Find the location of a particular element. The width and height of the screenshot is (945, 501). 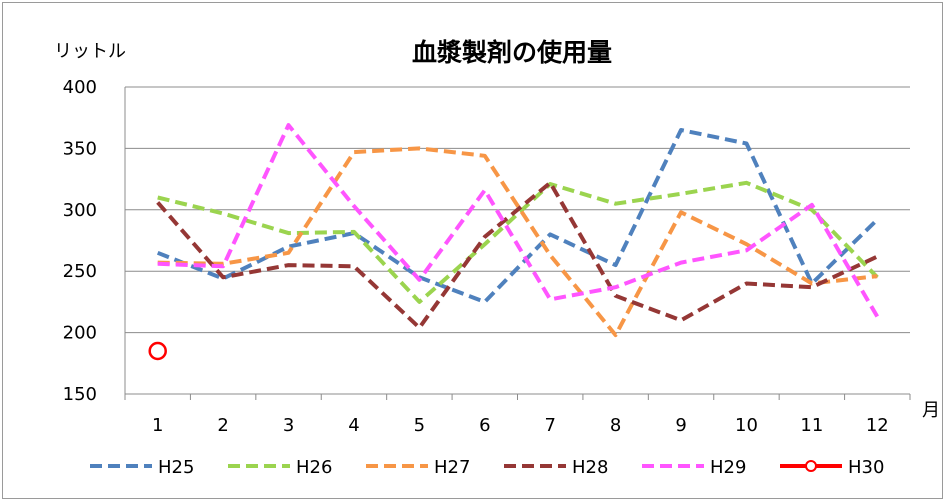

x-tick-label: 6 is located at coordinates (484, 425).